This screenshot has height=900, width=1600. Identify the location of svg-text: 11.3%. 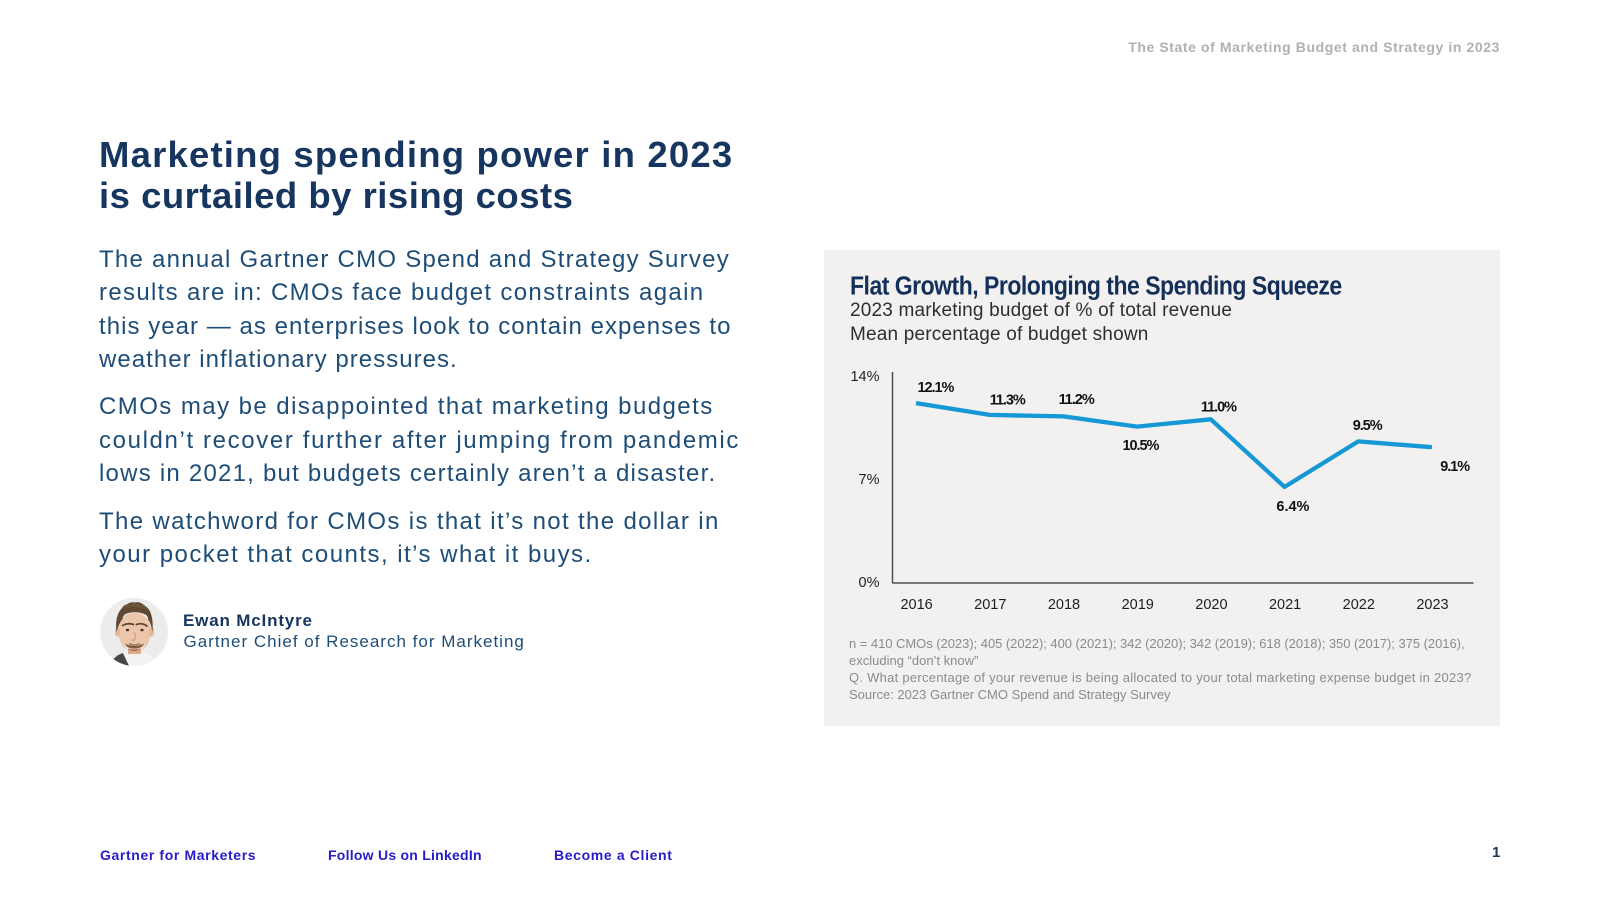
(1008, 401).